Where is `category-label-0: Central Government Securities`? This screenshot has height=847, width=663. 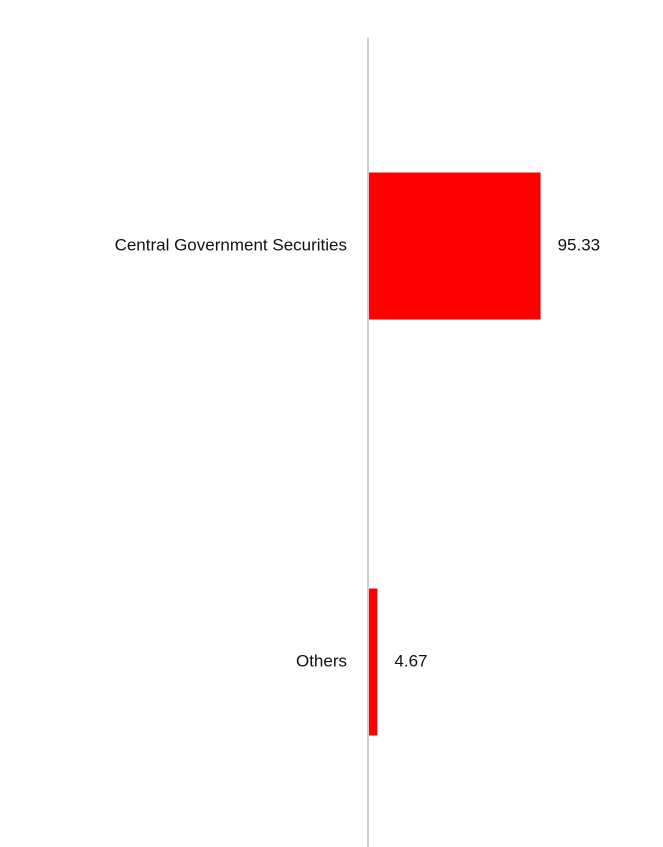 category-label-0: Central Government Securities is located at coordinates (231, 244).